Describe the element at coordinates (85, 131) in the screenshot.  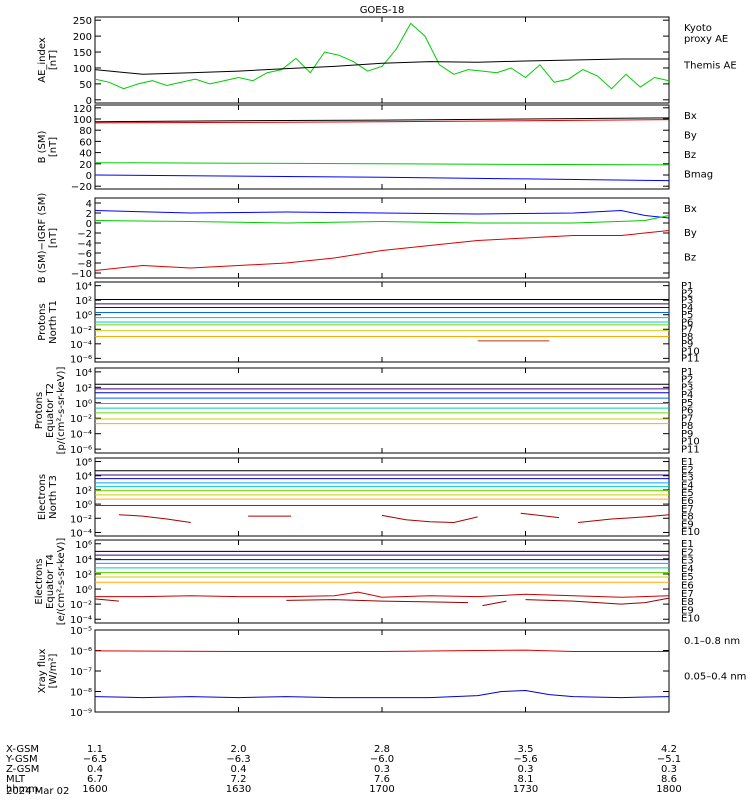
I see `y-tick-label: 80` at that location.